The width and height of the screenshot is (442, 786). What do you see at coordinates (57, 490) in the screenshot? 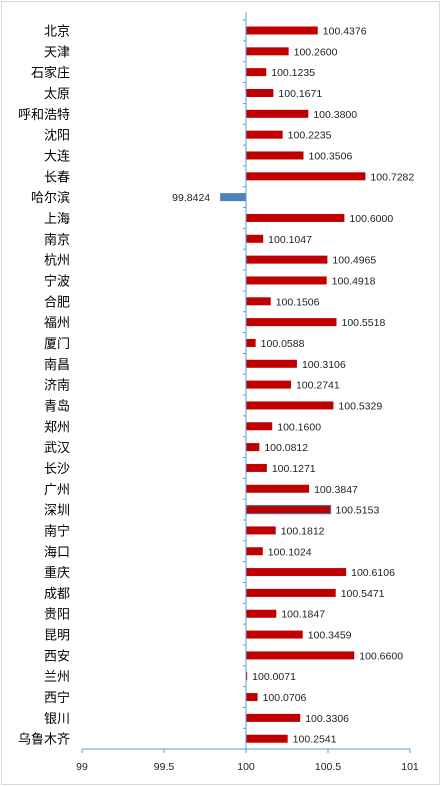
I see `category-label: 广州` at bounding box center [57, 490].